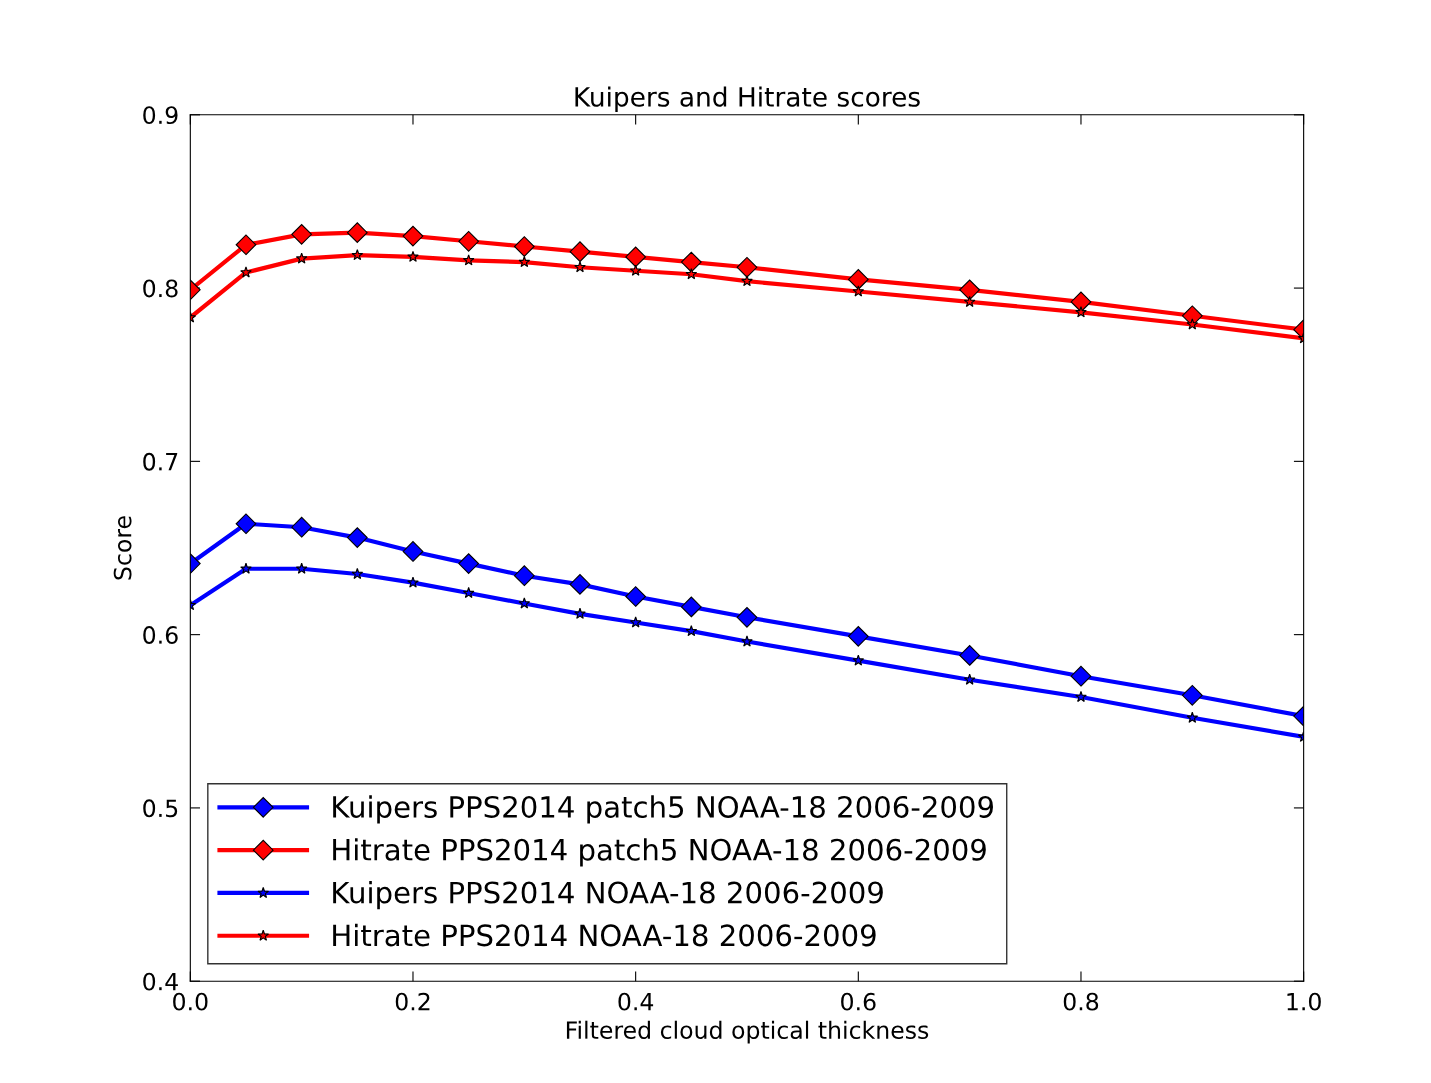 The height and width of the screenshot is (1083, 1431). Describe the element at coordinates (122, 548) in the screenshot. I see `y-axis-title: Score` at that location.